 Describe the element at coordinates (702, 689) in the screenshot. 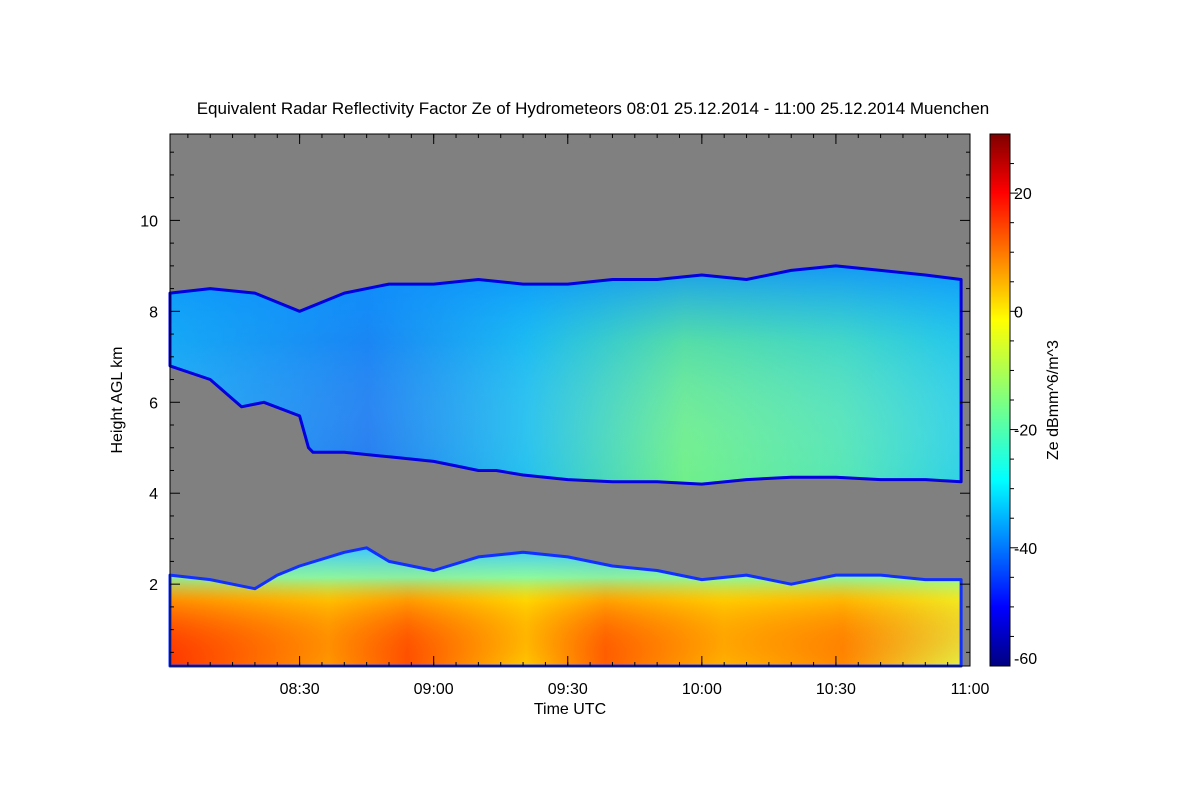

I see `x-tick-label: 10:00` at that location.